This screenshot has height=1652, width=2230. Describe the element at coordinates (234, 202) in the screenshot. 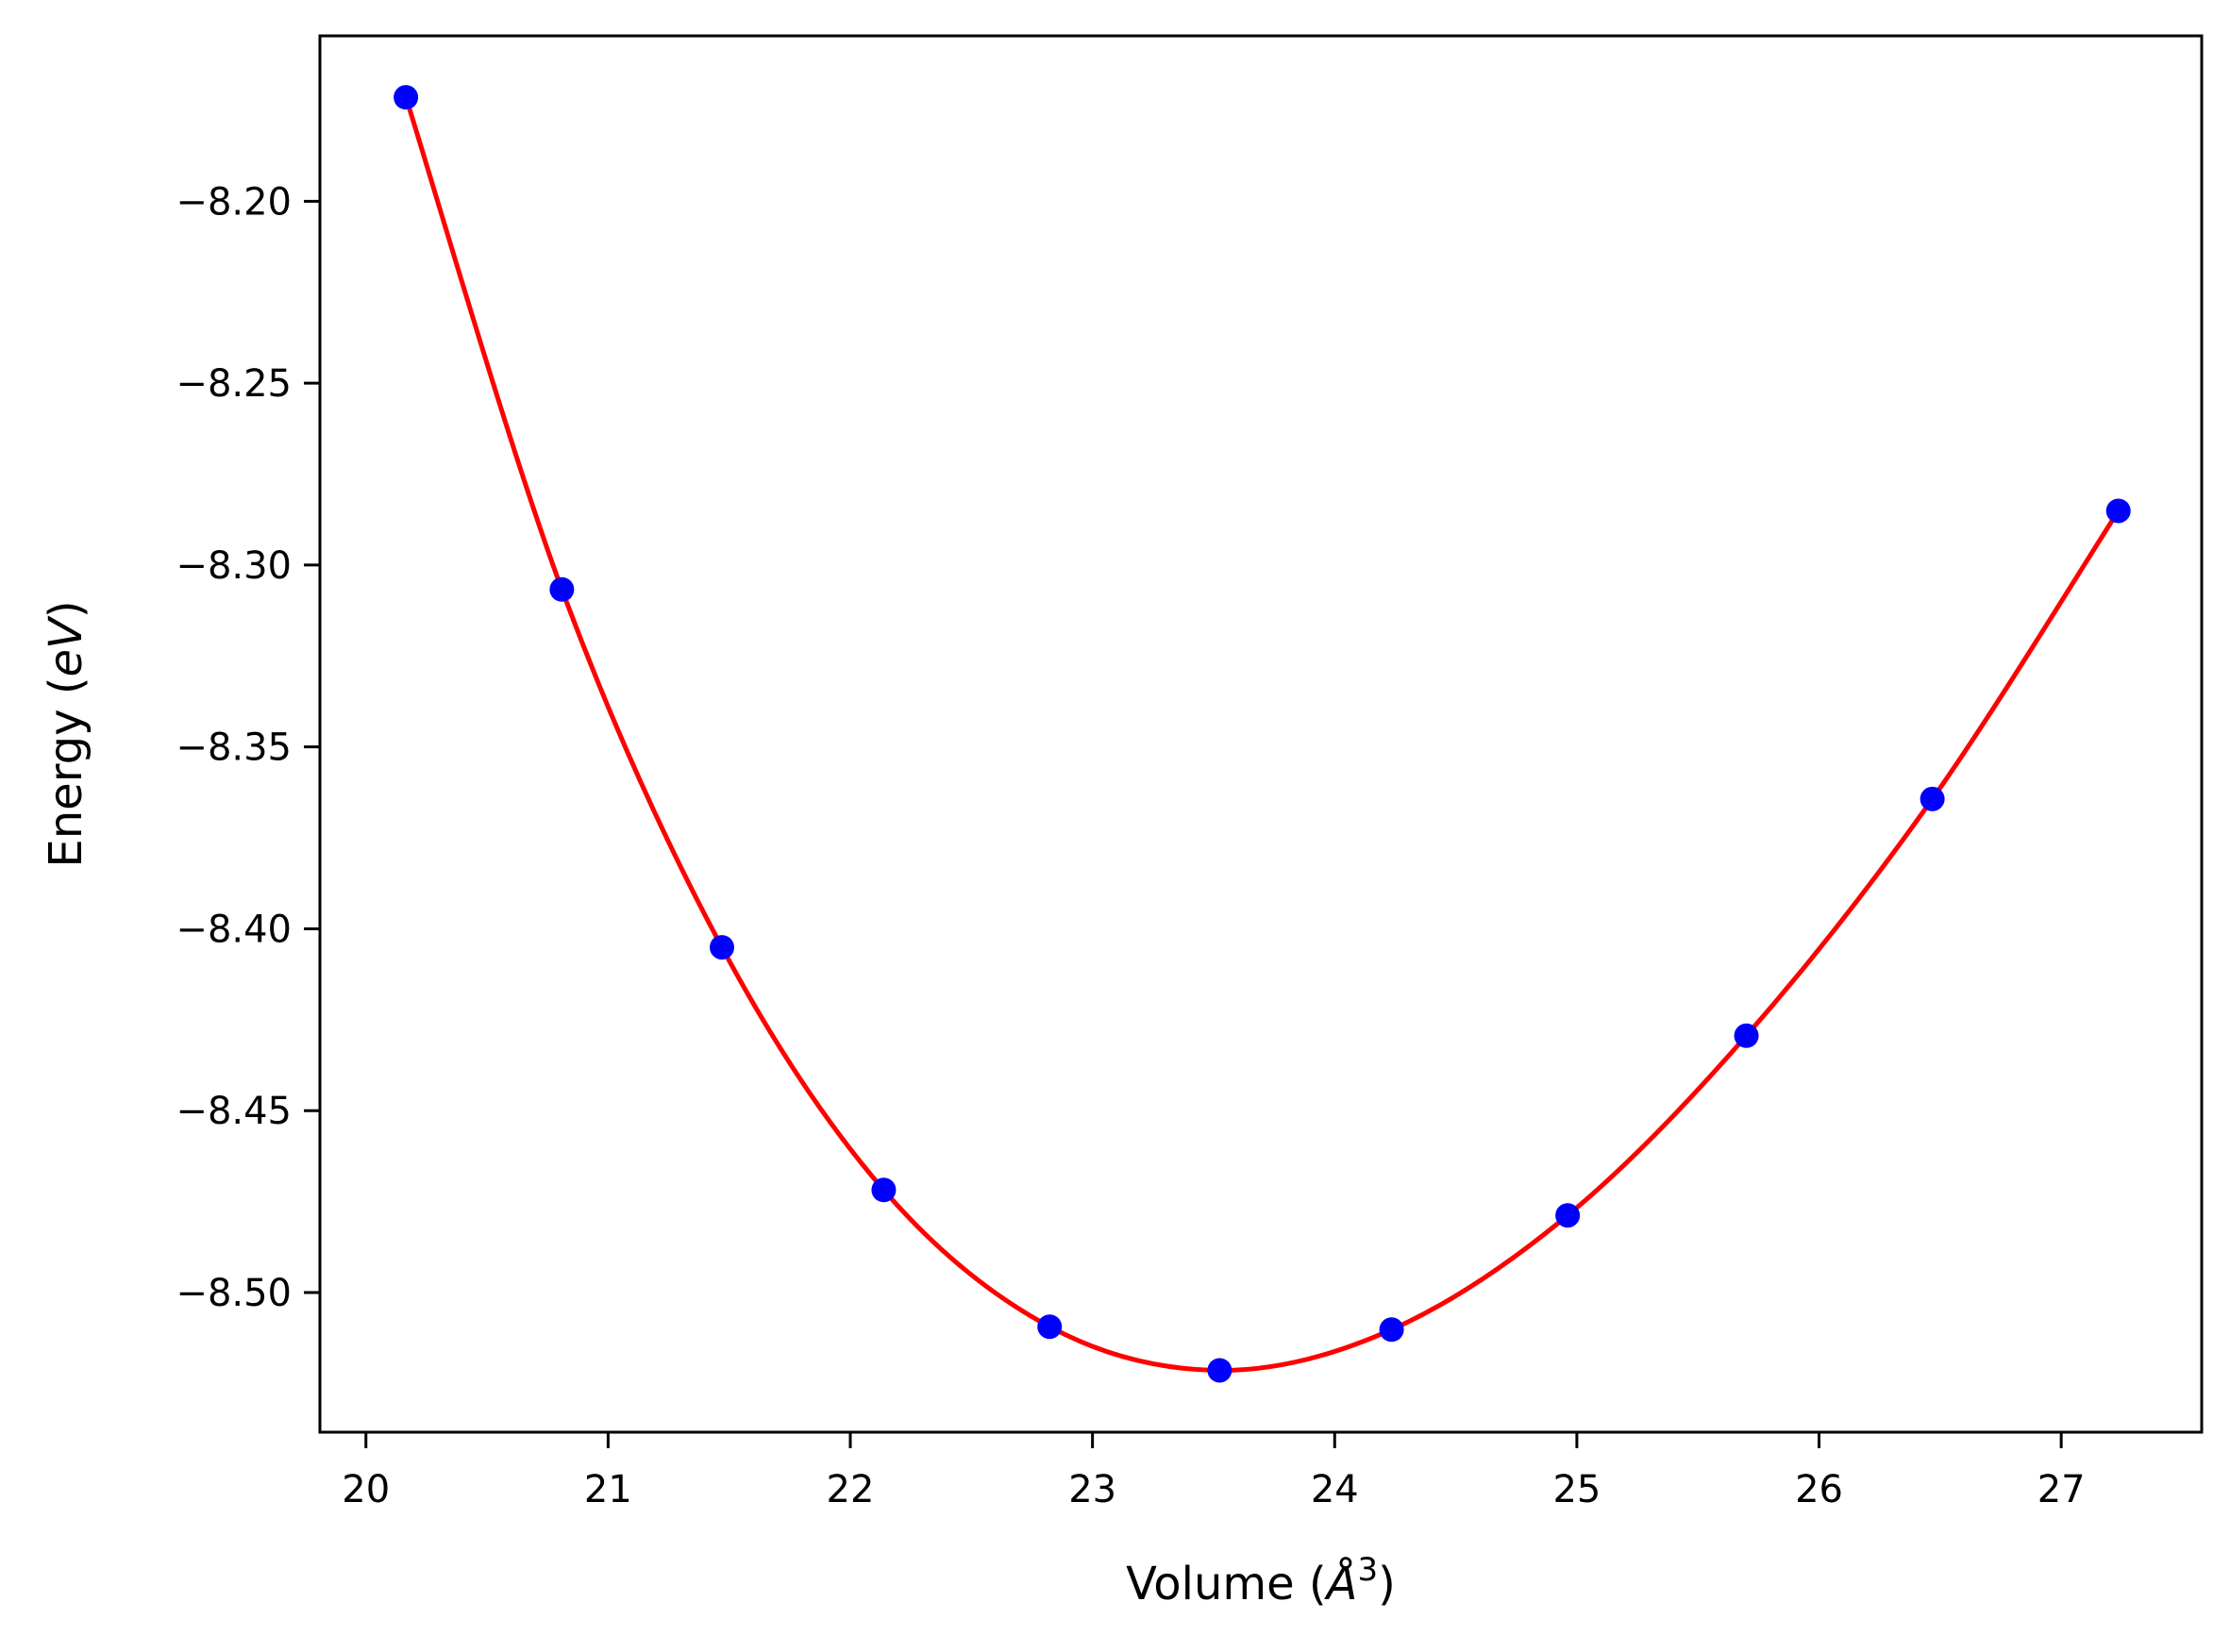

I see `y-tick-label: −8.20` at that location.